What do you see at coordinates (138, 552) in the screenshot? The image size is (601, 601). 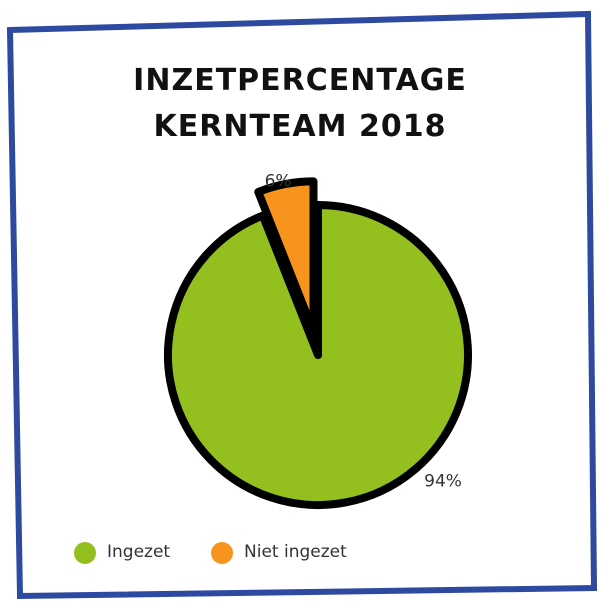 I see `legend-label: Ingezet` at bounding box center [138, 552].